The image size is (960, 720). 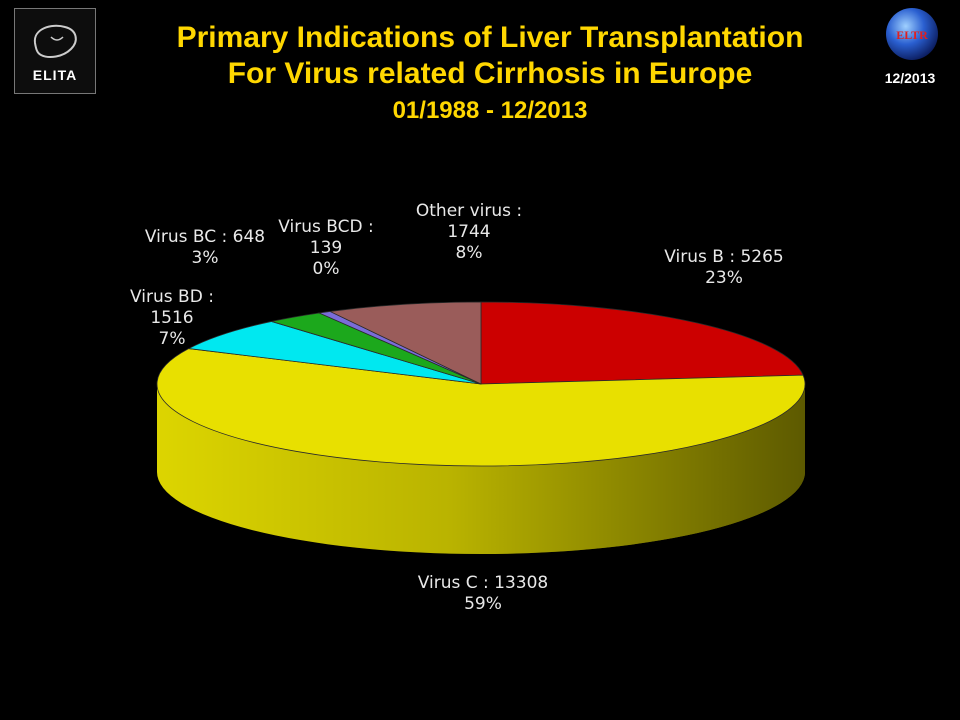 I want to click on slice-virus-bd, so click(x=334, y=353).